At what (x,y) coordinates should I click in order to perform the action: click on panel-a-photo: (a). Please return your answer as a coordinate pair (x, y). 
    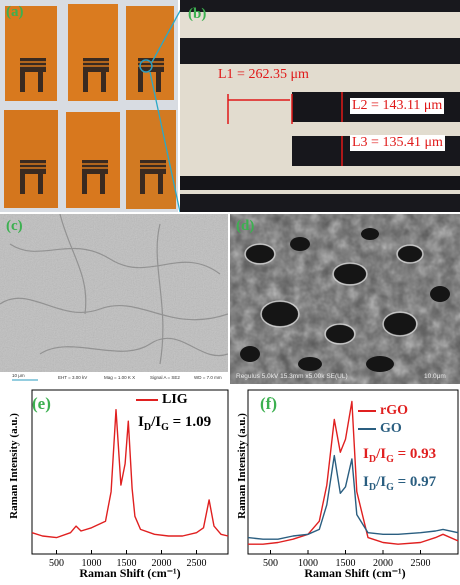
    Looking at the image, I should click on (89, 106).